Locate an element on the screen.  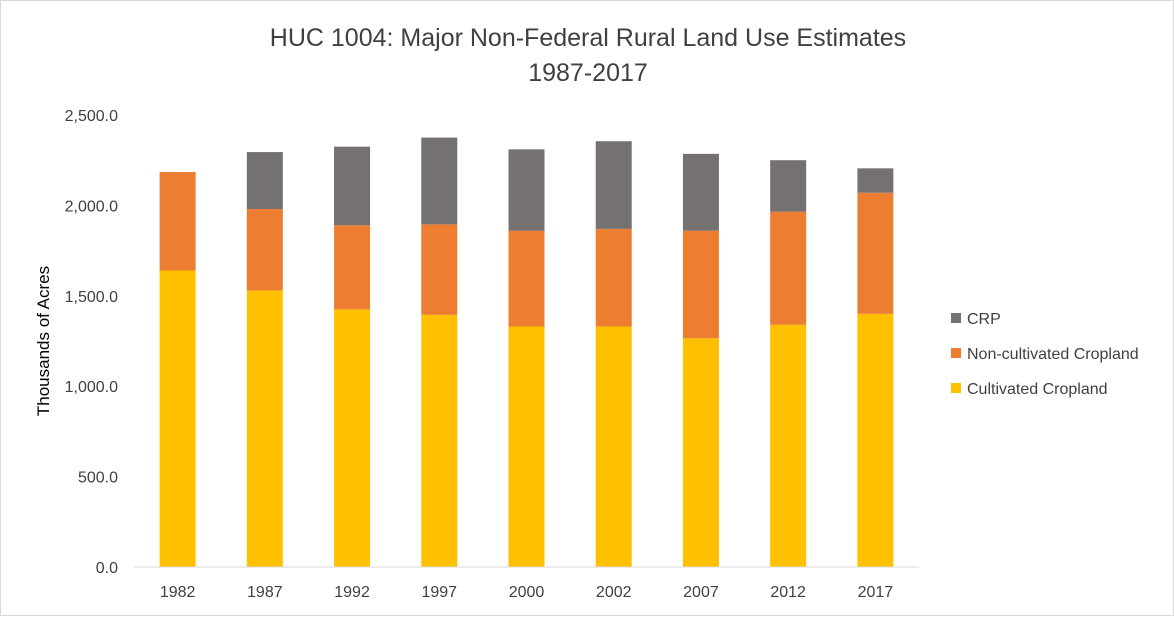
x-axis-ticks: 1982 1987 1992 1997 2000 2002 2007 2012 2017 is located at coordinates (526, 592).